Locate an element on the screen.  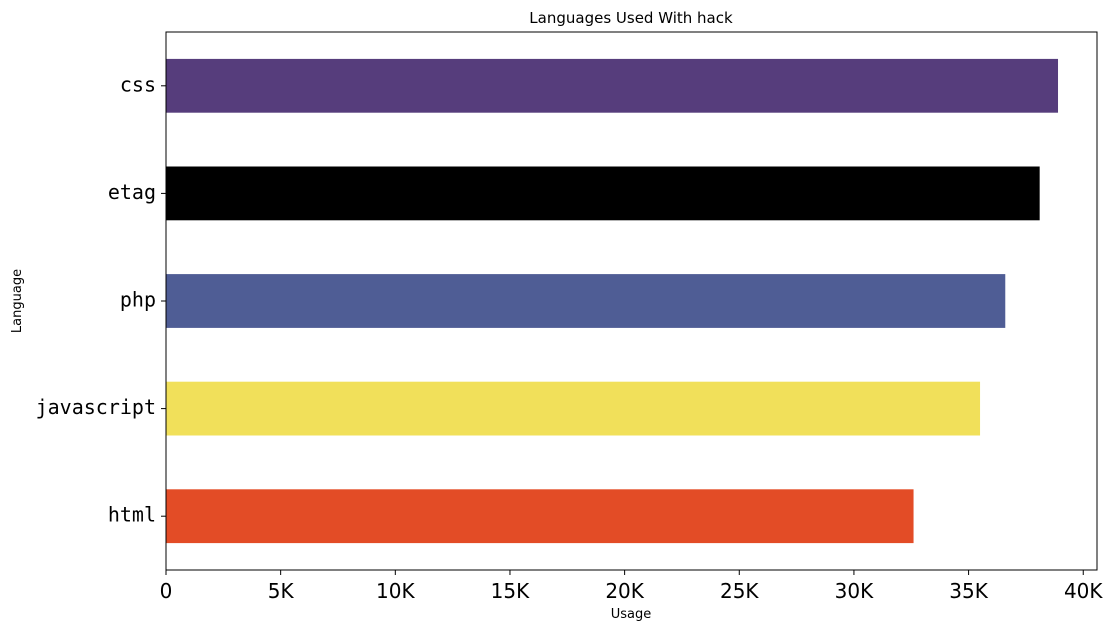
x-tick-label: 25K is located at coordinates (739, 591).